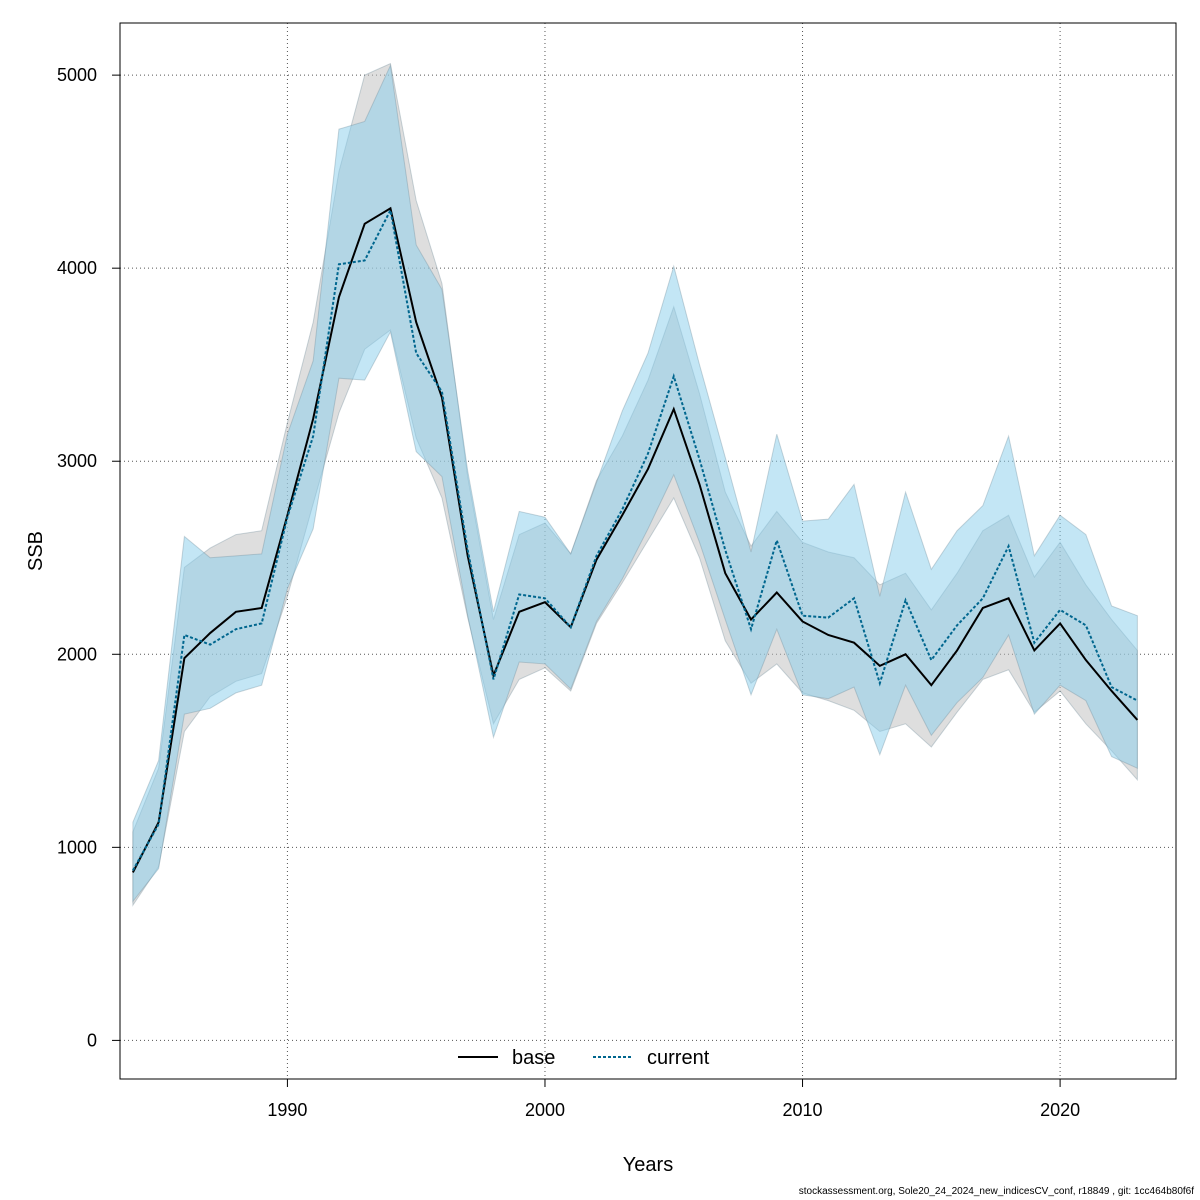  I want to click on x-axis-title: Years, so click(648, 1165).